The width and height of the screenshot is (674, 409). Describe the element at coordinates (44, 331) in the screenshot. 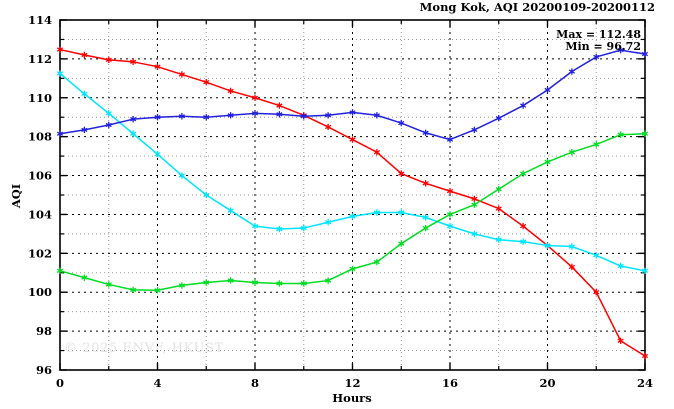

I see `y-tick-label: 98` at that location.